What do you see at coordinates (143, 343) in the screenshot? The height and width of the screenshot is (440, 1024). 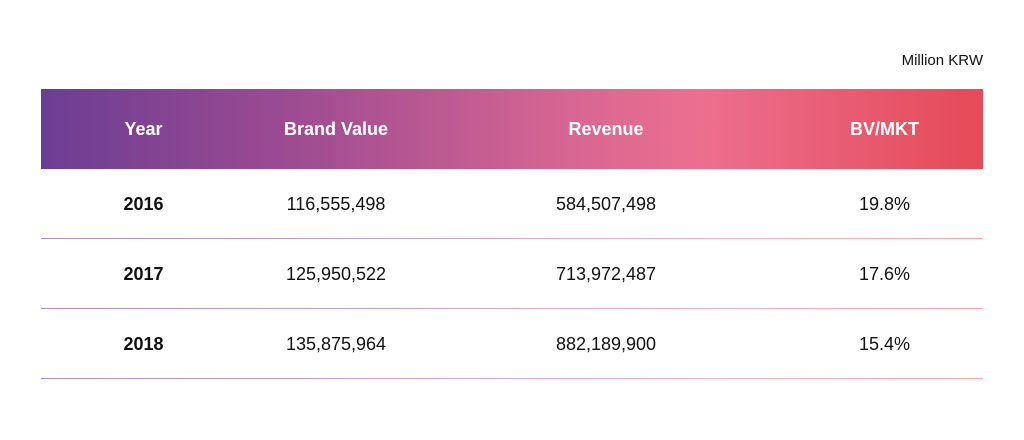 I see `cell-year: 2018` at bounding box center [143, 343].